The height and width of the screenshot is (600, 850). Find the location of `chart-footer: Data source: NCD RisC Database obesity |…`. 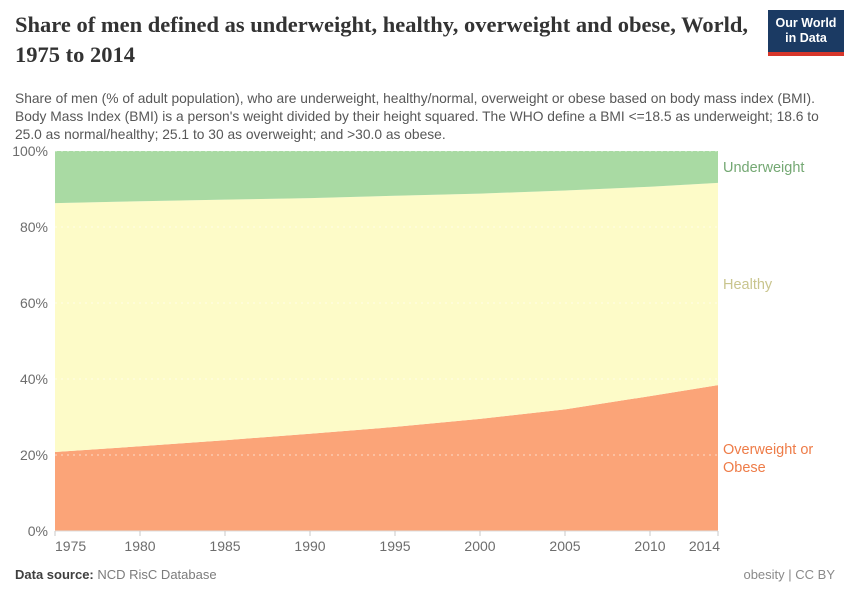

chart-footer: Data source: NCD RisC Database obesity |… is located at coordinates (425, 574).